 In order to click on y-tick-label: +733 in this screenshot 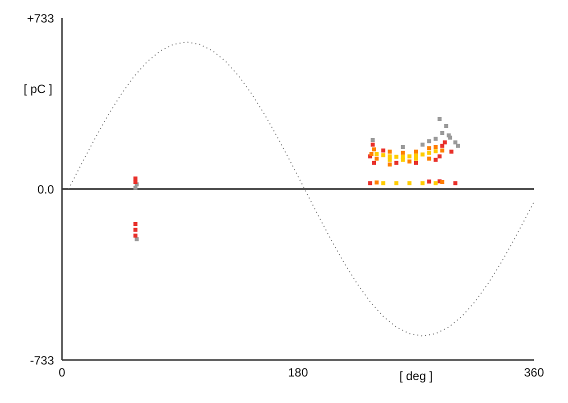, I will do `click(40, 18)`.